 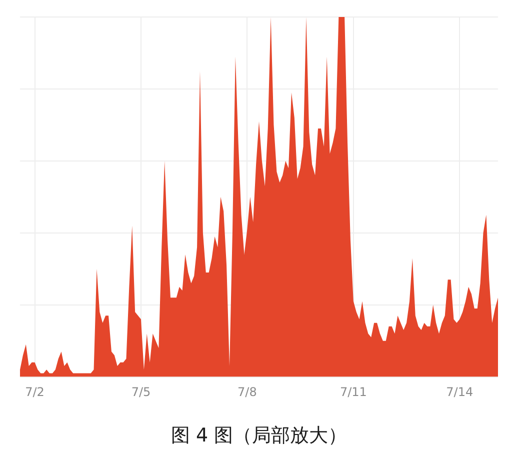 I want to click on x-tick-label: 7/2, so click(x=34, y=392).